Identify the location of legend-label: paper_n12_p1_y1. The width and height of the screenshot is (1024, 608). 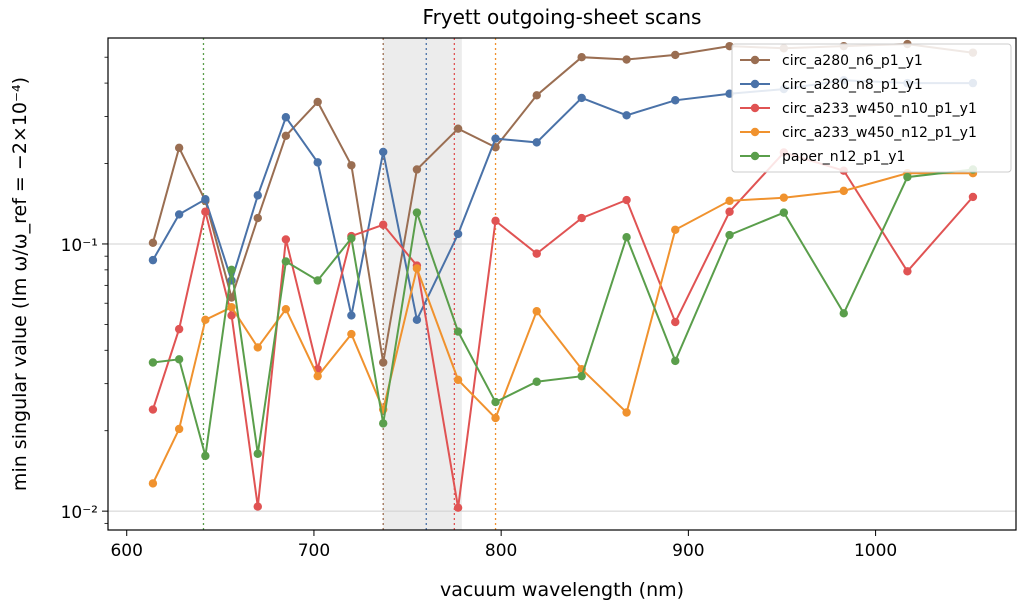
(843, 157).